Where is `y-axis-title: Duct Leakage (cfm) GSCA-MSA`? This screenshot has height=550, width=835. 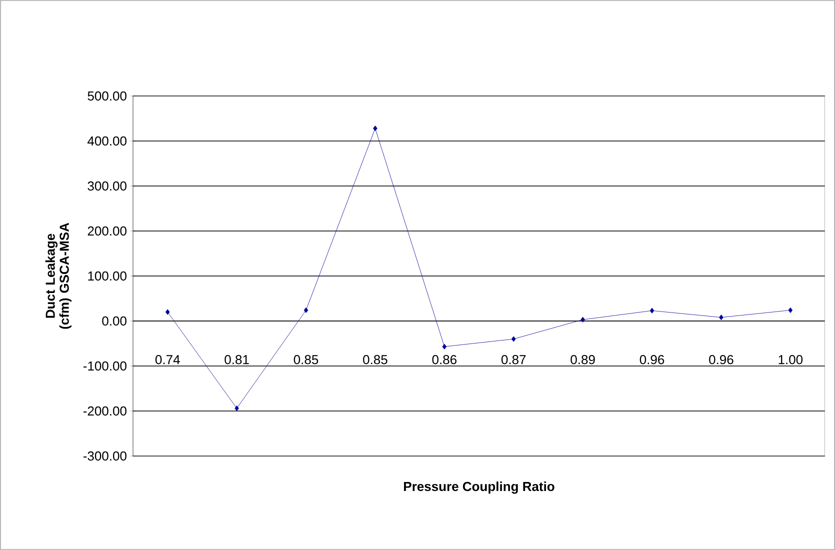 y-axis-title: Duct Leakage (cfm) GSCA-MSA is located at coordinates (58, 275).